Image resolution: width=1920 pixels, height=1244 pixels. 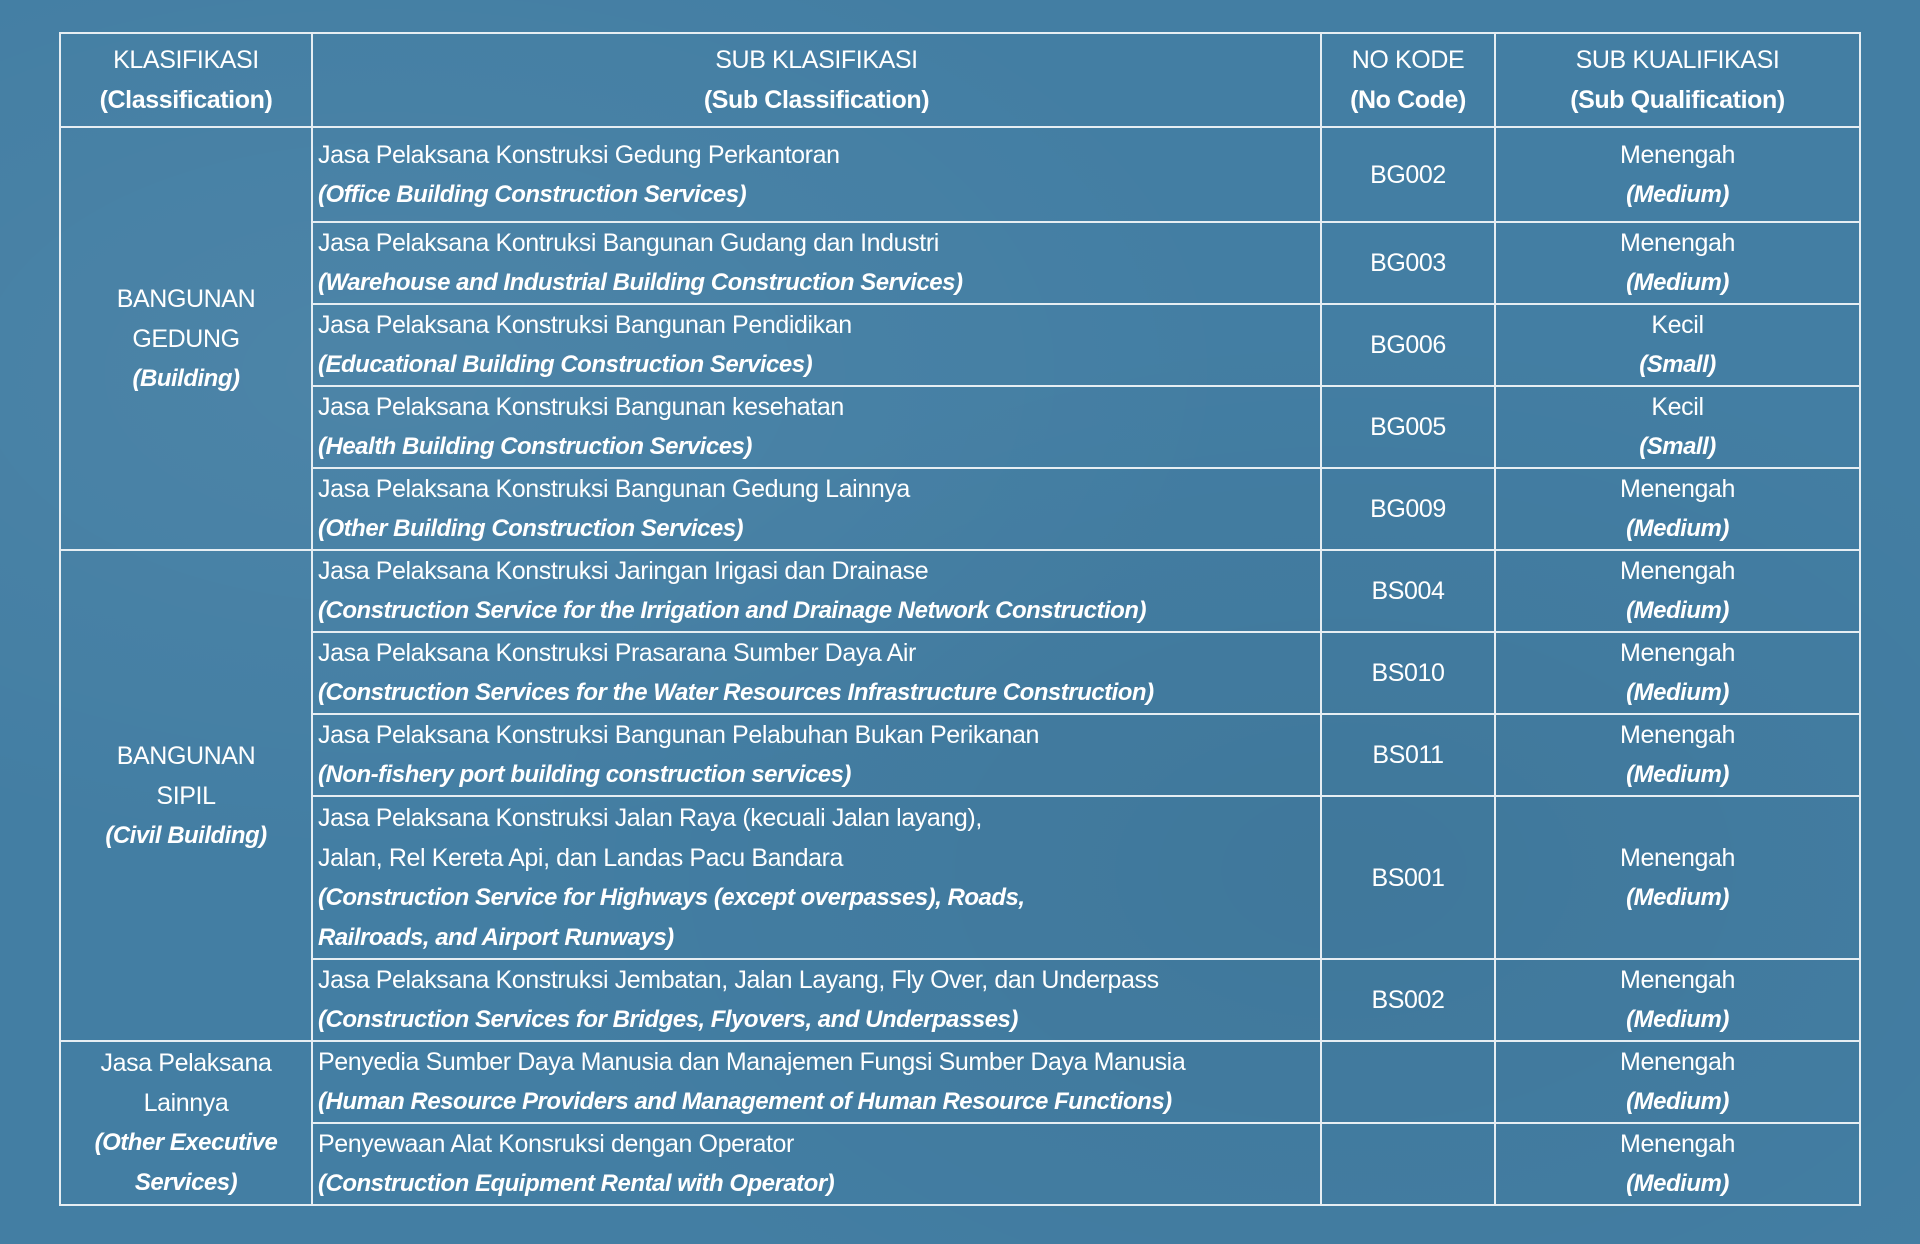 What do you see at coordinates (1408, 877) in the screenshot?
I see `code-cell: BS001` at bounding box center [1408, 877].